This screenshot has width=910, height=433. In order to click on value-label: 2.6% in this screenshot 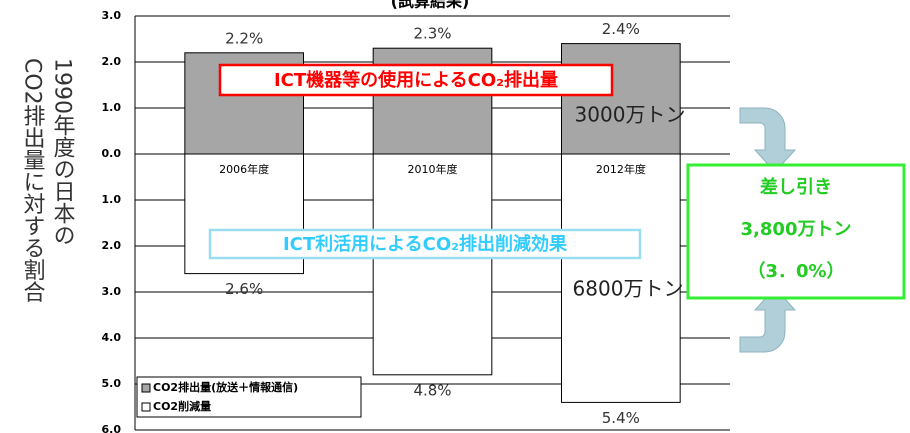, I will do `click(244, 289)`.